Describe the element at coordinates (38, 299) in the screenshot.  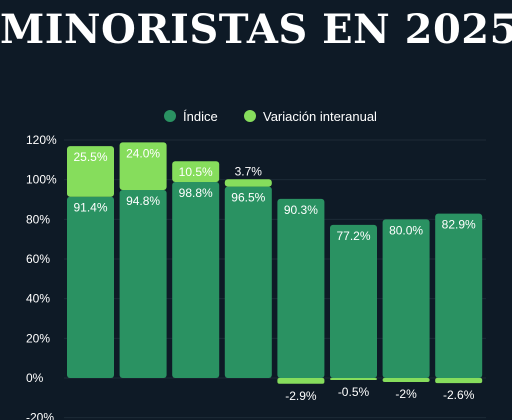
I see `y-tick-label: 40%` at that location.